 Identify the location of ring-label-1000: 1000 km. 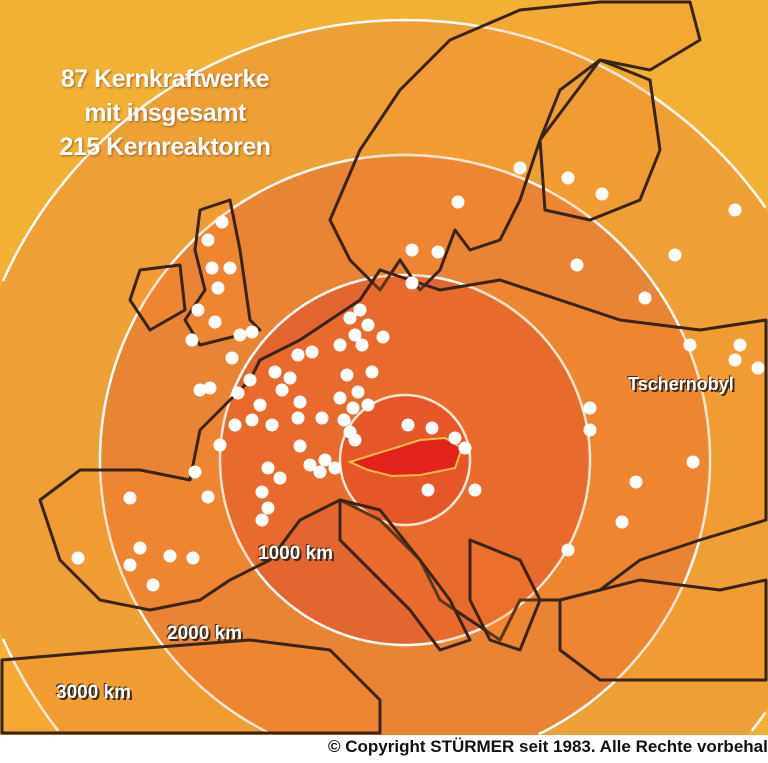
(296, 553).